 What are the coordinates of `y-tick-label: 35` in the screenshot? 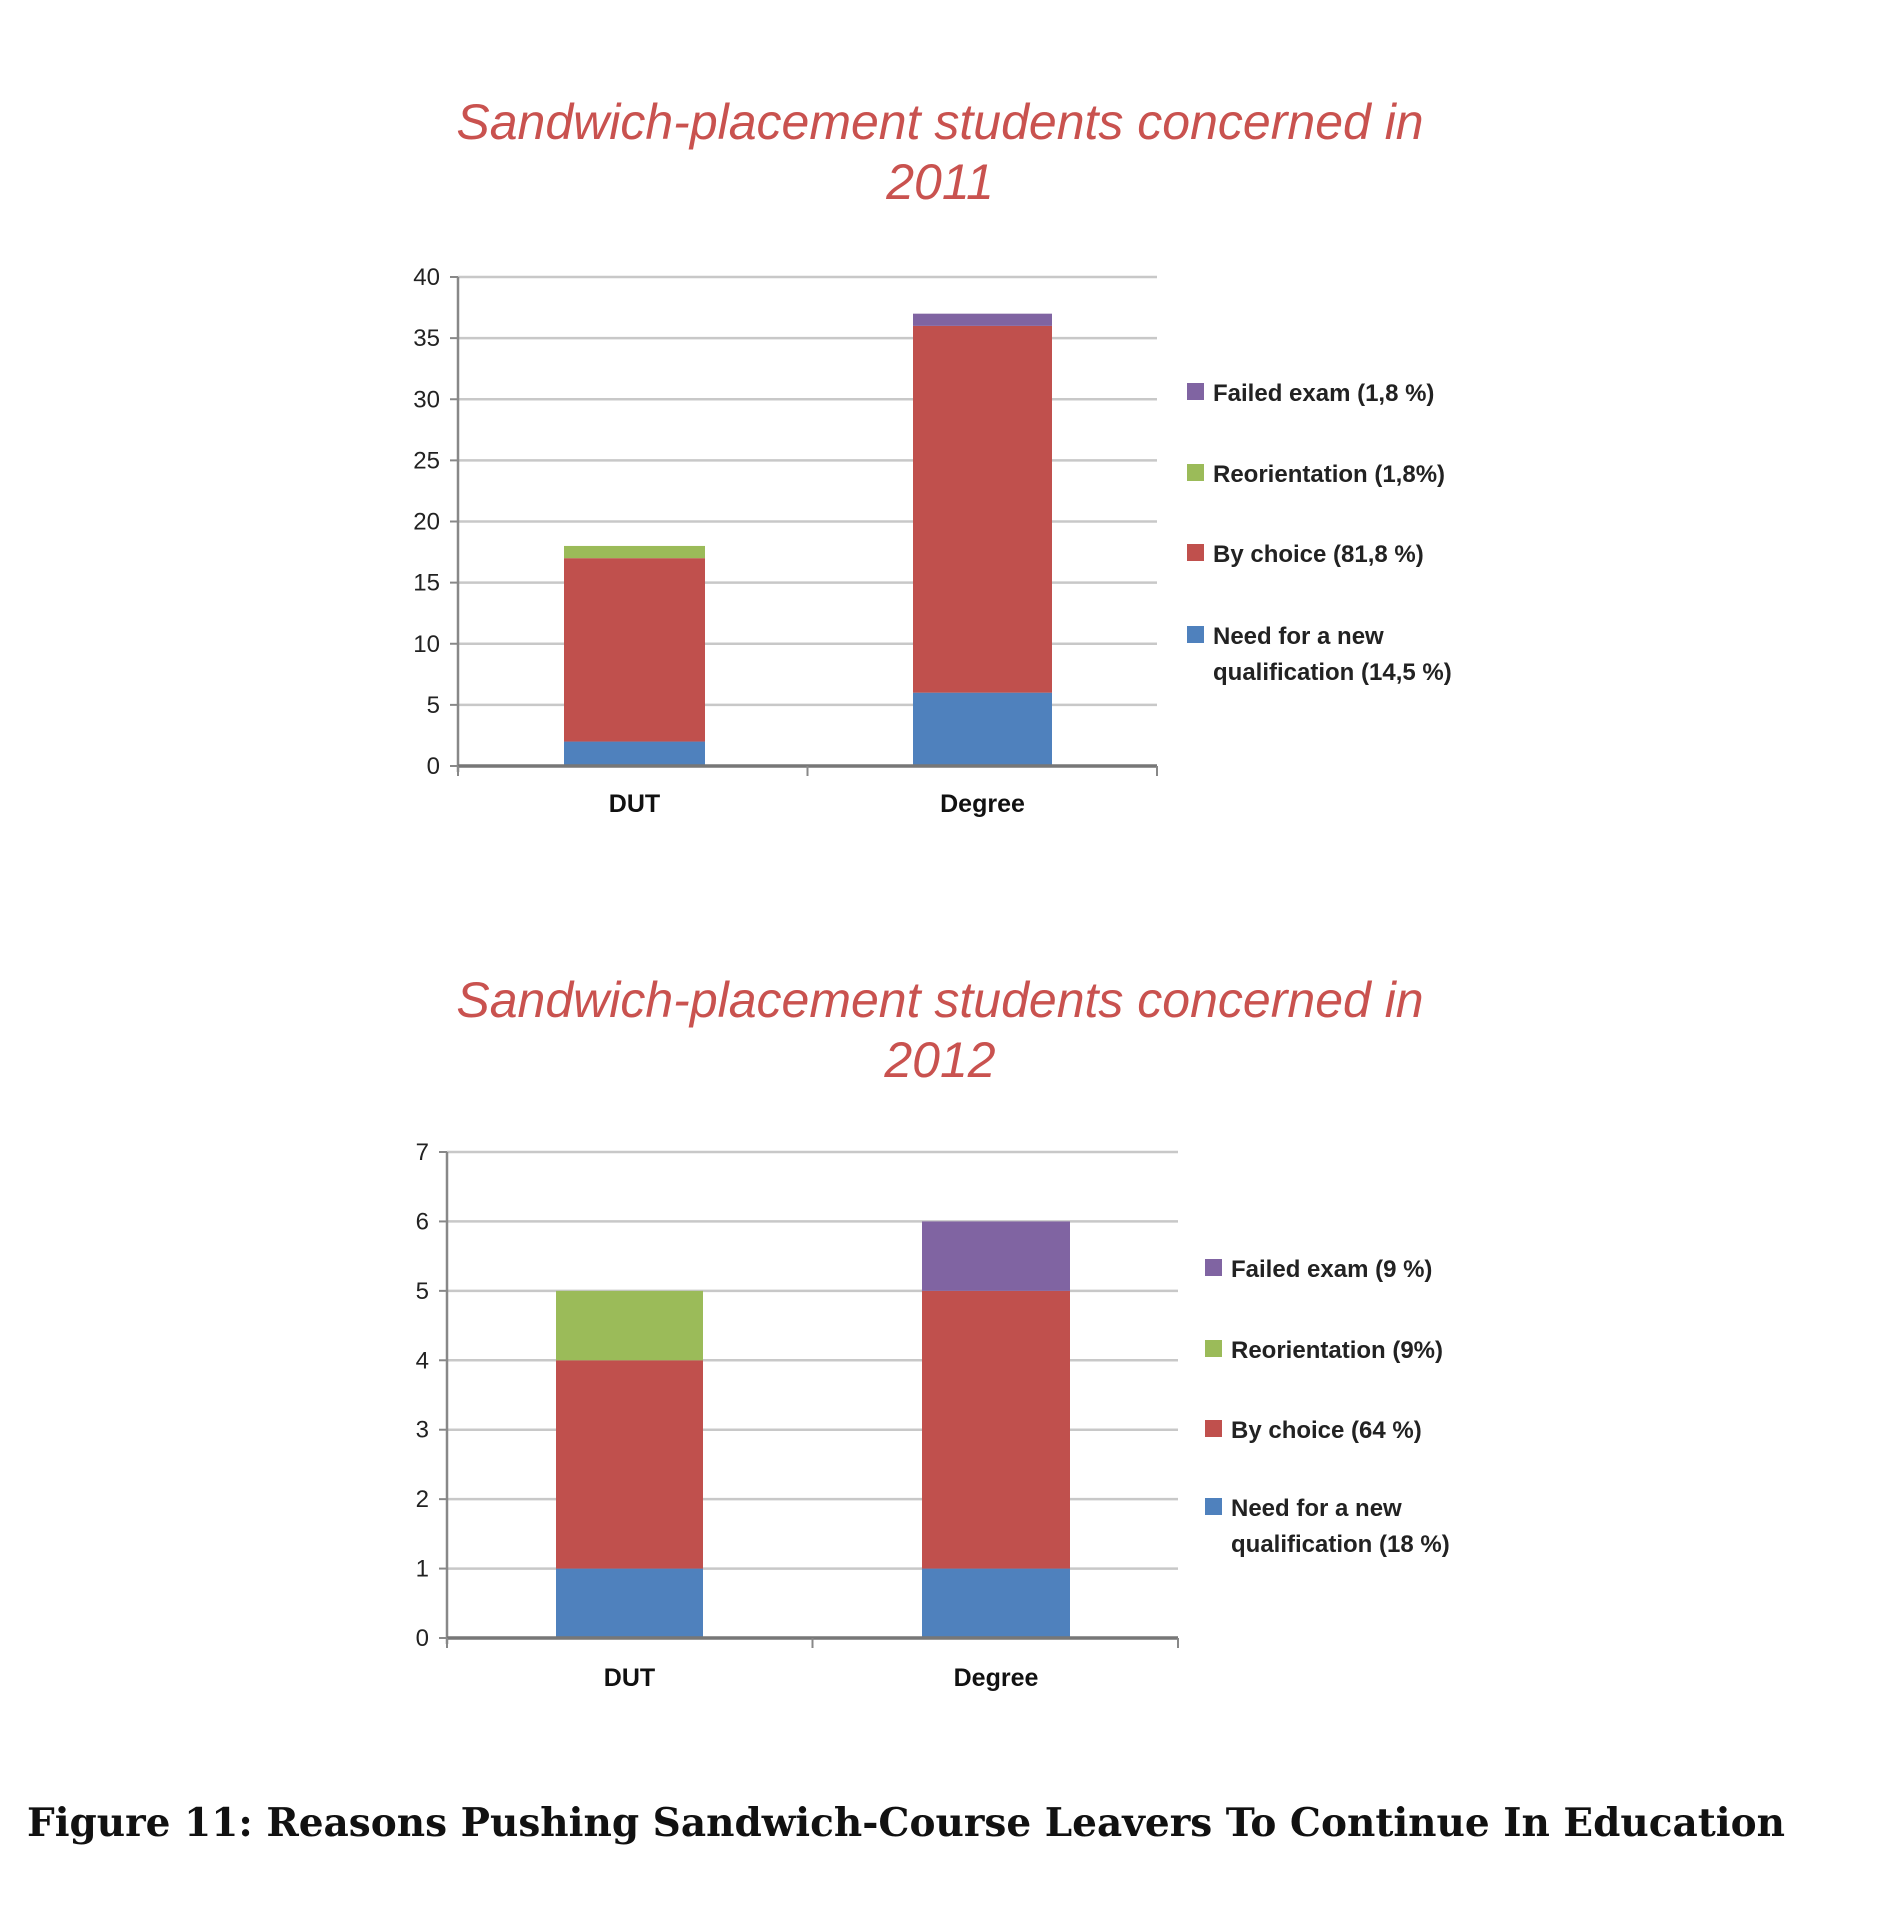 It's located at (426, 338).